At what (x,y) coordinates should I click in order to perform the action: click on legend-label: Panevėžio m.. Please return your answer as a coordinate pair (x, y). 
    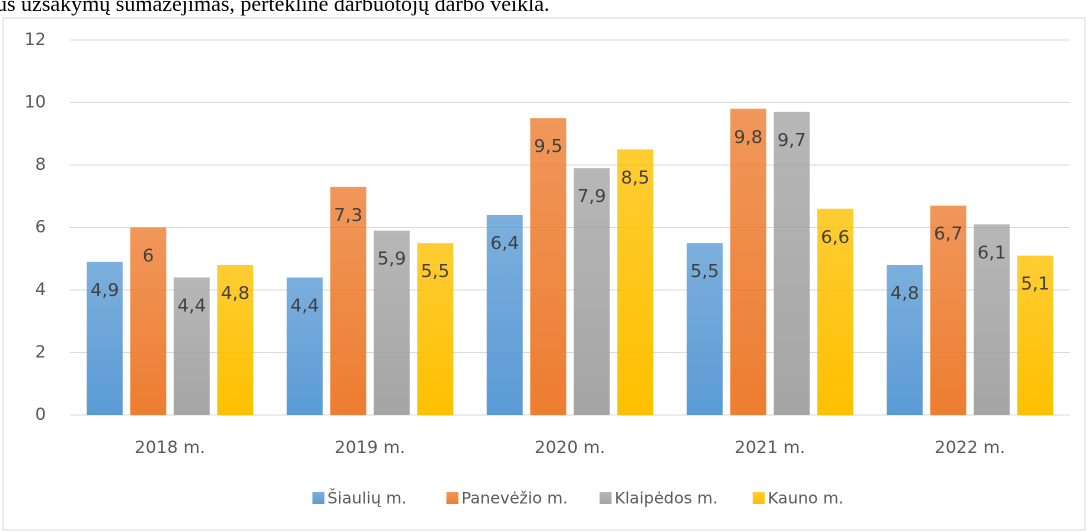
    Looking at the image, I should click on (514, 498).